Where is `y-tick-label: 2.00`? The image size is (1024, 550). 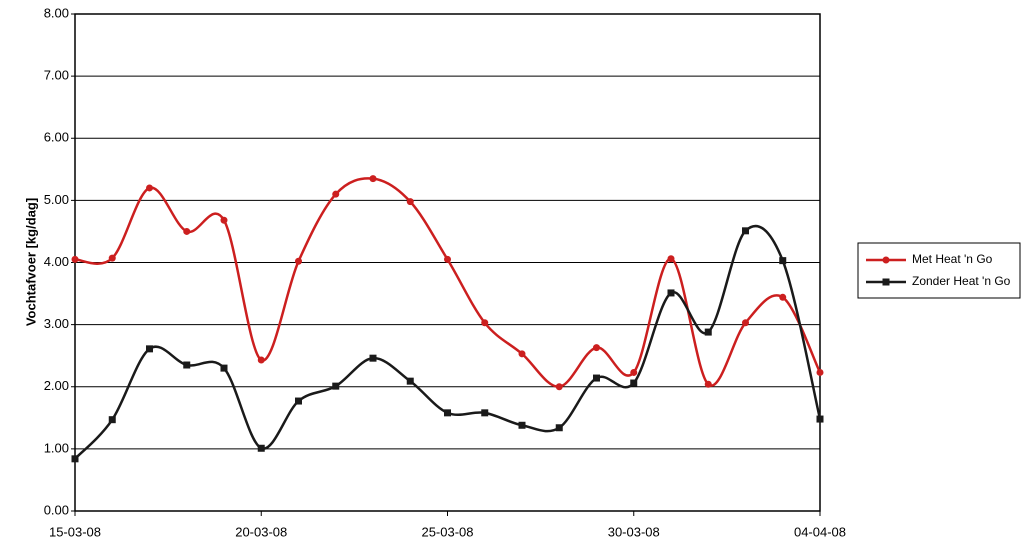 y-tick-label: 2.00 is located at coordinates (56, 385).